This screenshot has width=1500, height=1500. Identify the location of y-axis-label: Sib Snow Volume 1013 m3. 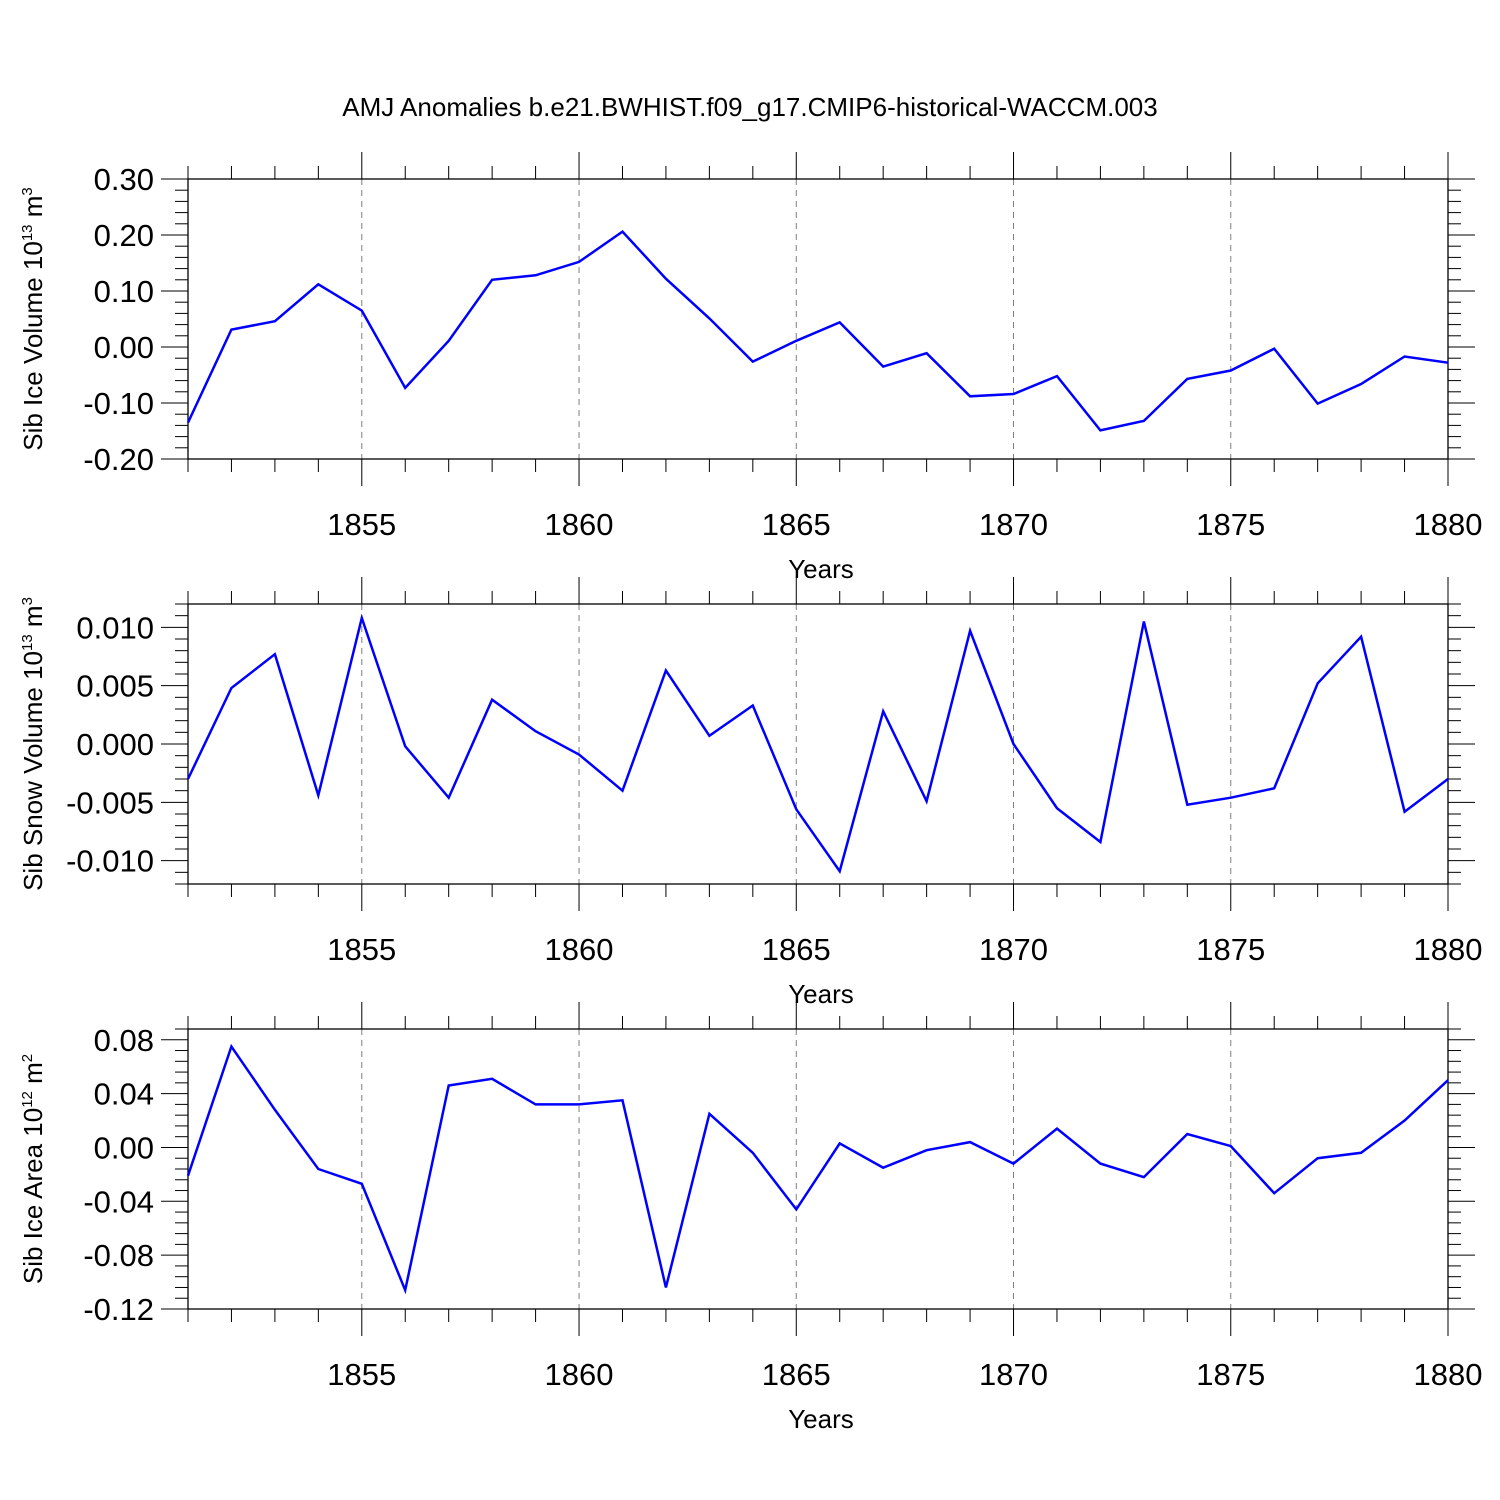
(33, 744).